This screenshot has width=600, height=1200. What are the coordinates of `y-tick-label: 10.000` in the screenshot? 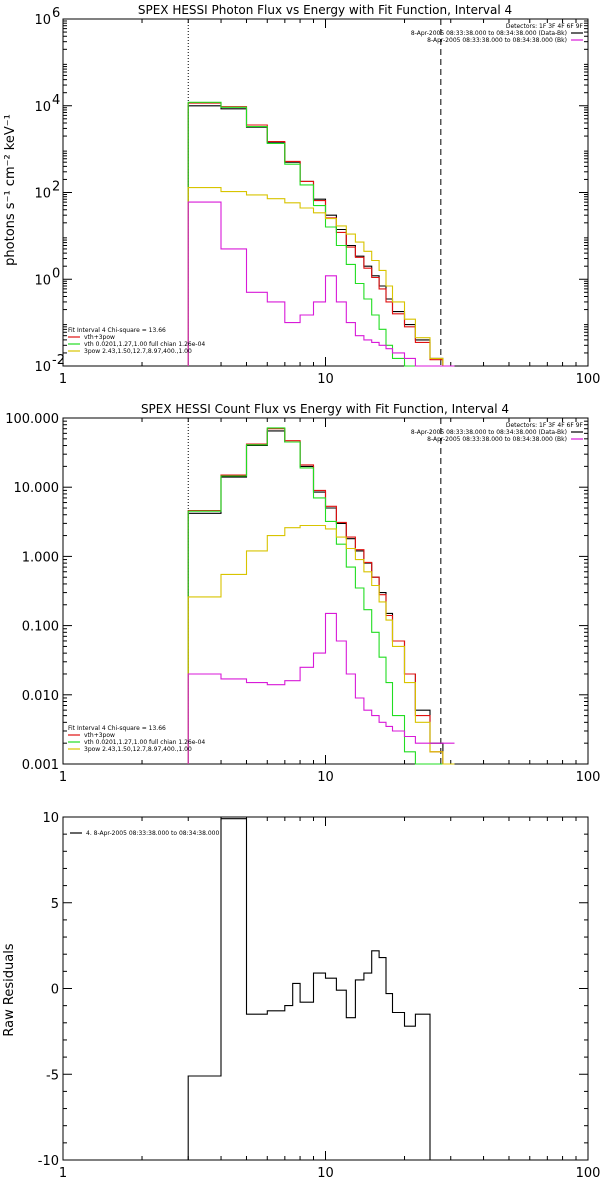 It's located at (37, 488).